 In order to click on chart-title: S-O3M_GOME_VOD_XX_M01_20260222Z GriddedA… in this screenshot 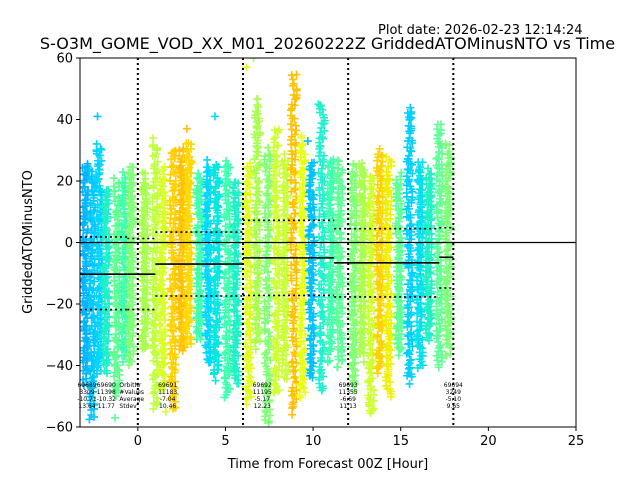, I will do `click(327, 43)`.